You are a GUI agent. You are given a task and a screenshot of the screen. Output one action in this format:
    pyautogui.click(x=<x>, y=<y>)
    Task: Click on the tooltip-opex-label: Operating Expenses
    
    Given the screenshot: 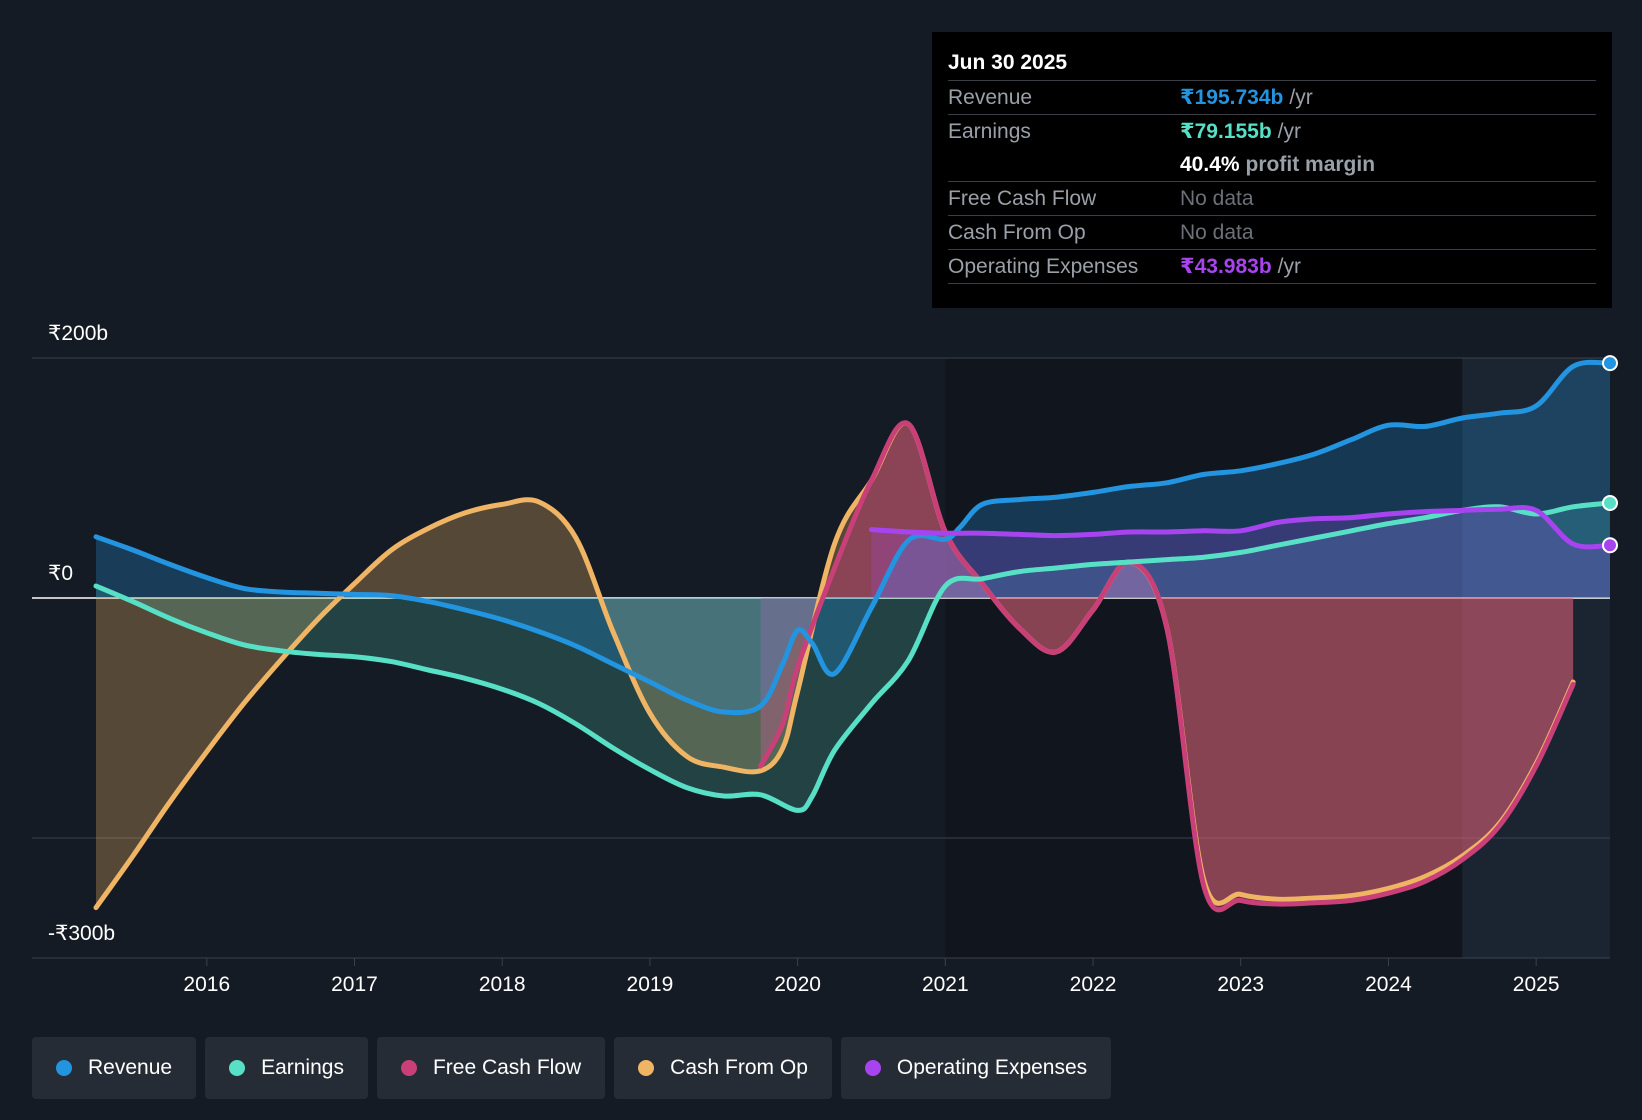 What is the action you would take?
    pyautogui.click(x=1043, y=266)
    